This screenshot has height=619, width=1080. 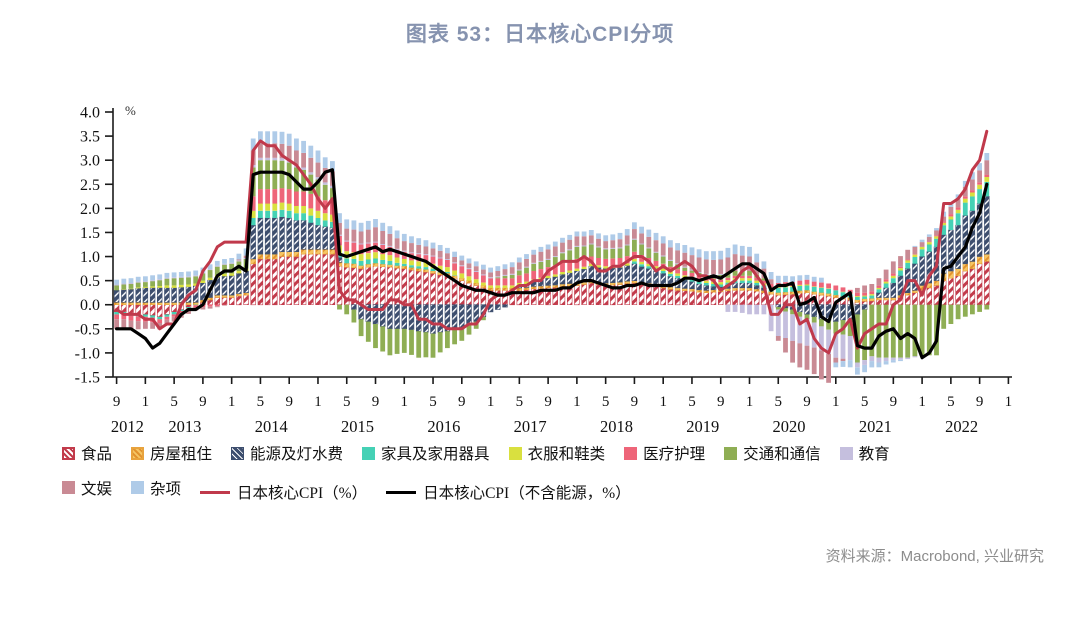 What do you see at coordinates (875, 426) in the screenshot?
I see `svg-text: 2021` at bounding box center [875, 426].